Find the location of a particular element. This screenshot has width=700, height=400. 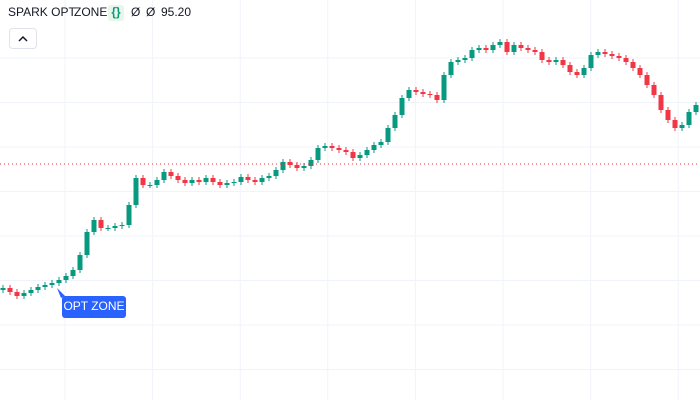

status-icon: {} is located at coordinates (116, 13).